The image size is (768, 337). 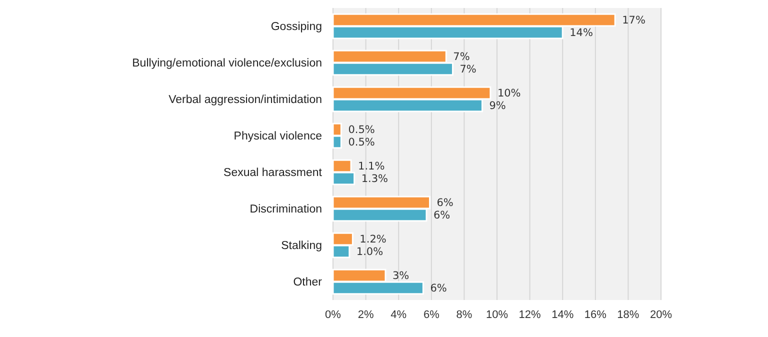 I want to click on x-tick-label: 0%, so click(x=333, y=314).